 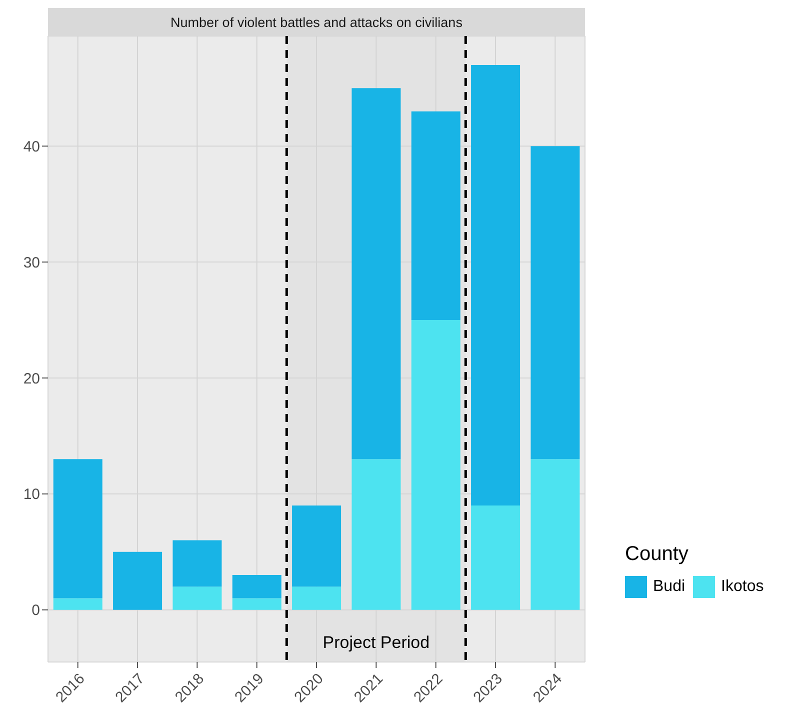 What do you see at coordinates (36, 611) in the screenshot?
I see `y-tick-label: 0` at bounding box center [36, 611].